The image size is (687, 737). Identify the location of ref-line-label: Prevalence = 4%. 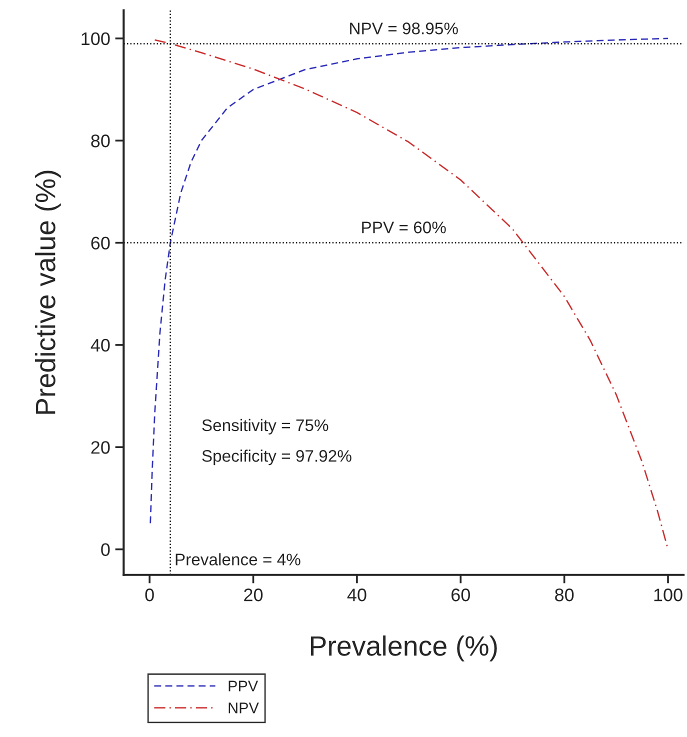
(238, 559).